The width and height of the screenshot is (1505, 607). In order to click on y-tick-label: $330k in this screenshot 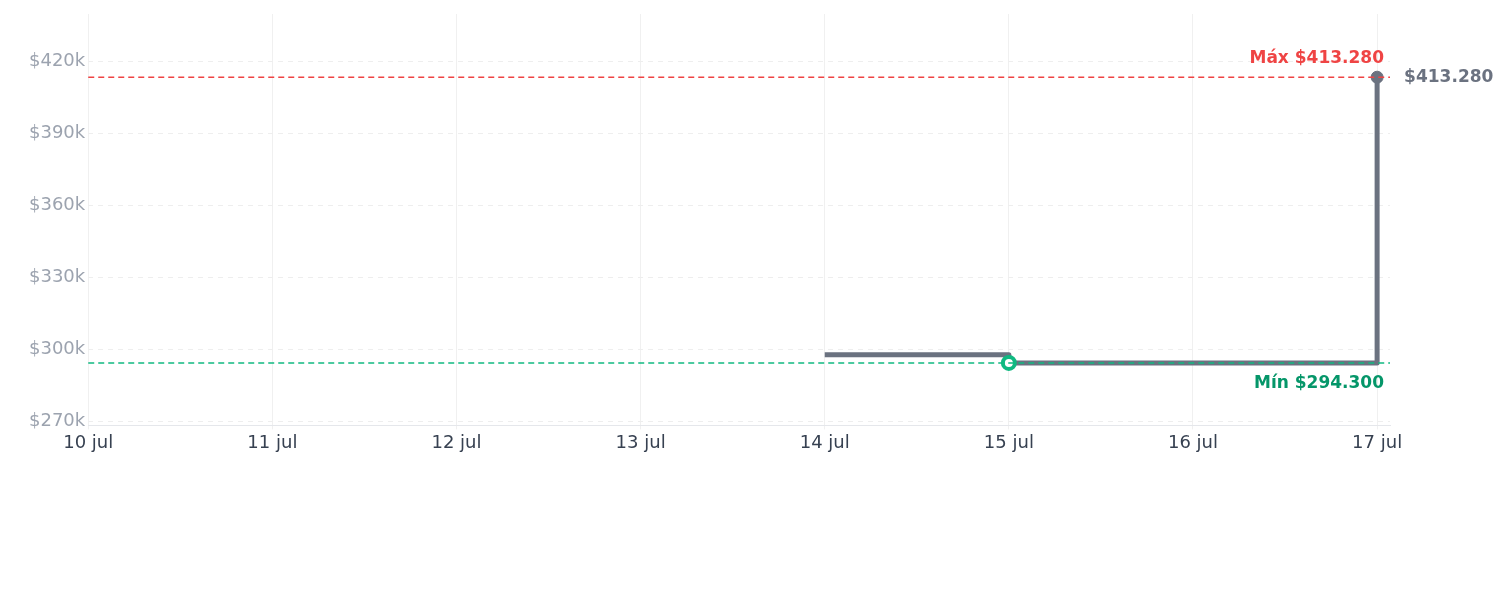, I will do `click(57, 275)`.